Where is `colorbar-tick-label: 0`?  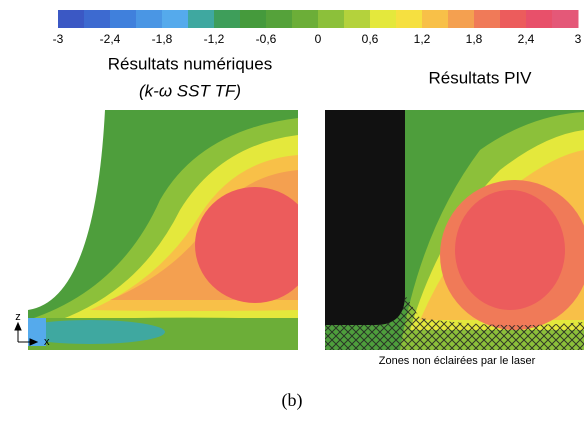
colorbar-tick-label: 0 is located at coordinates (318, 39).